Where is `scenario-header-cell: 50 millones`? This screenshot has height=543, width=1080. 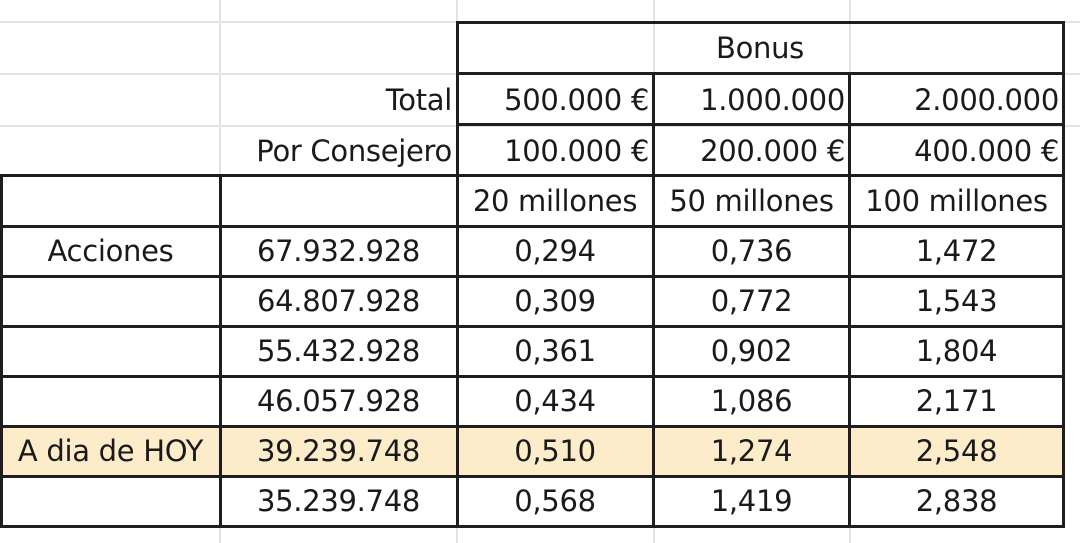 scenario-header-cell: 50 millones is located at coordinates (751, 201).